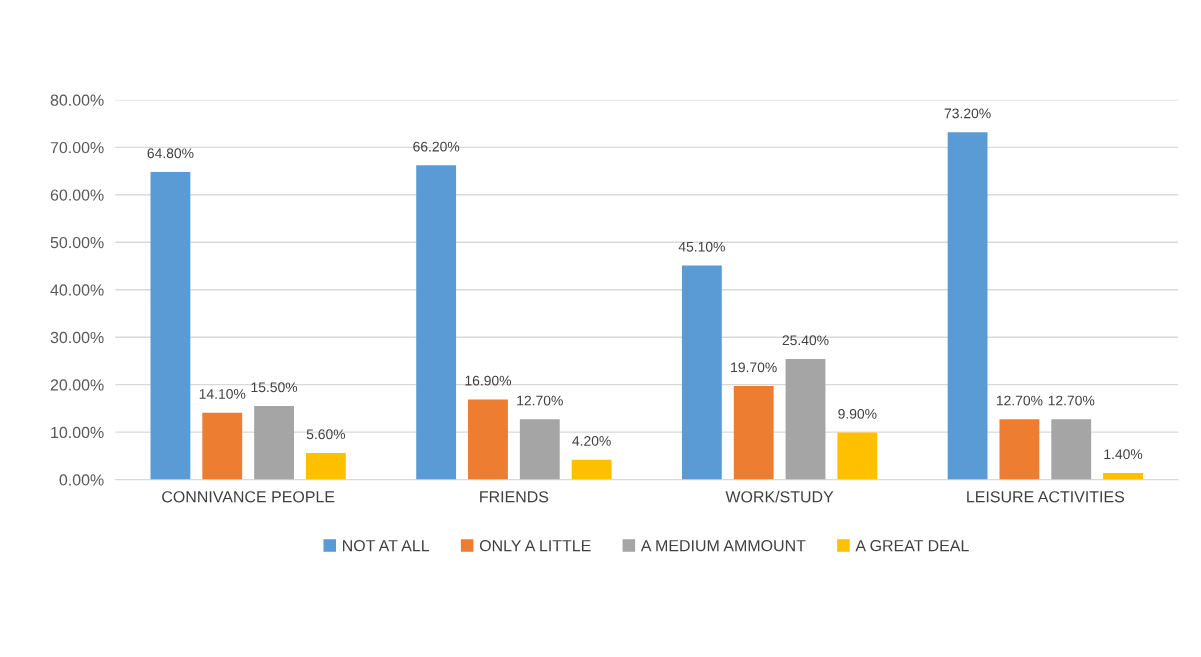  I want to click on x-tick-label: CONNIVANCE PEOPLE, so click(248, 497).